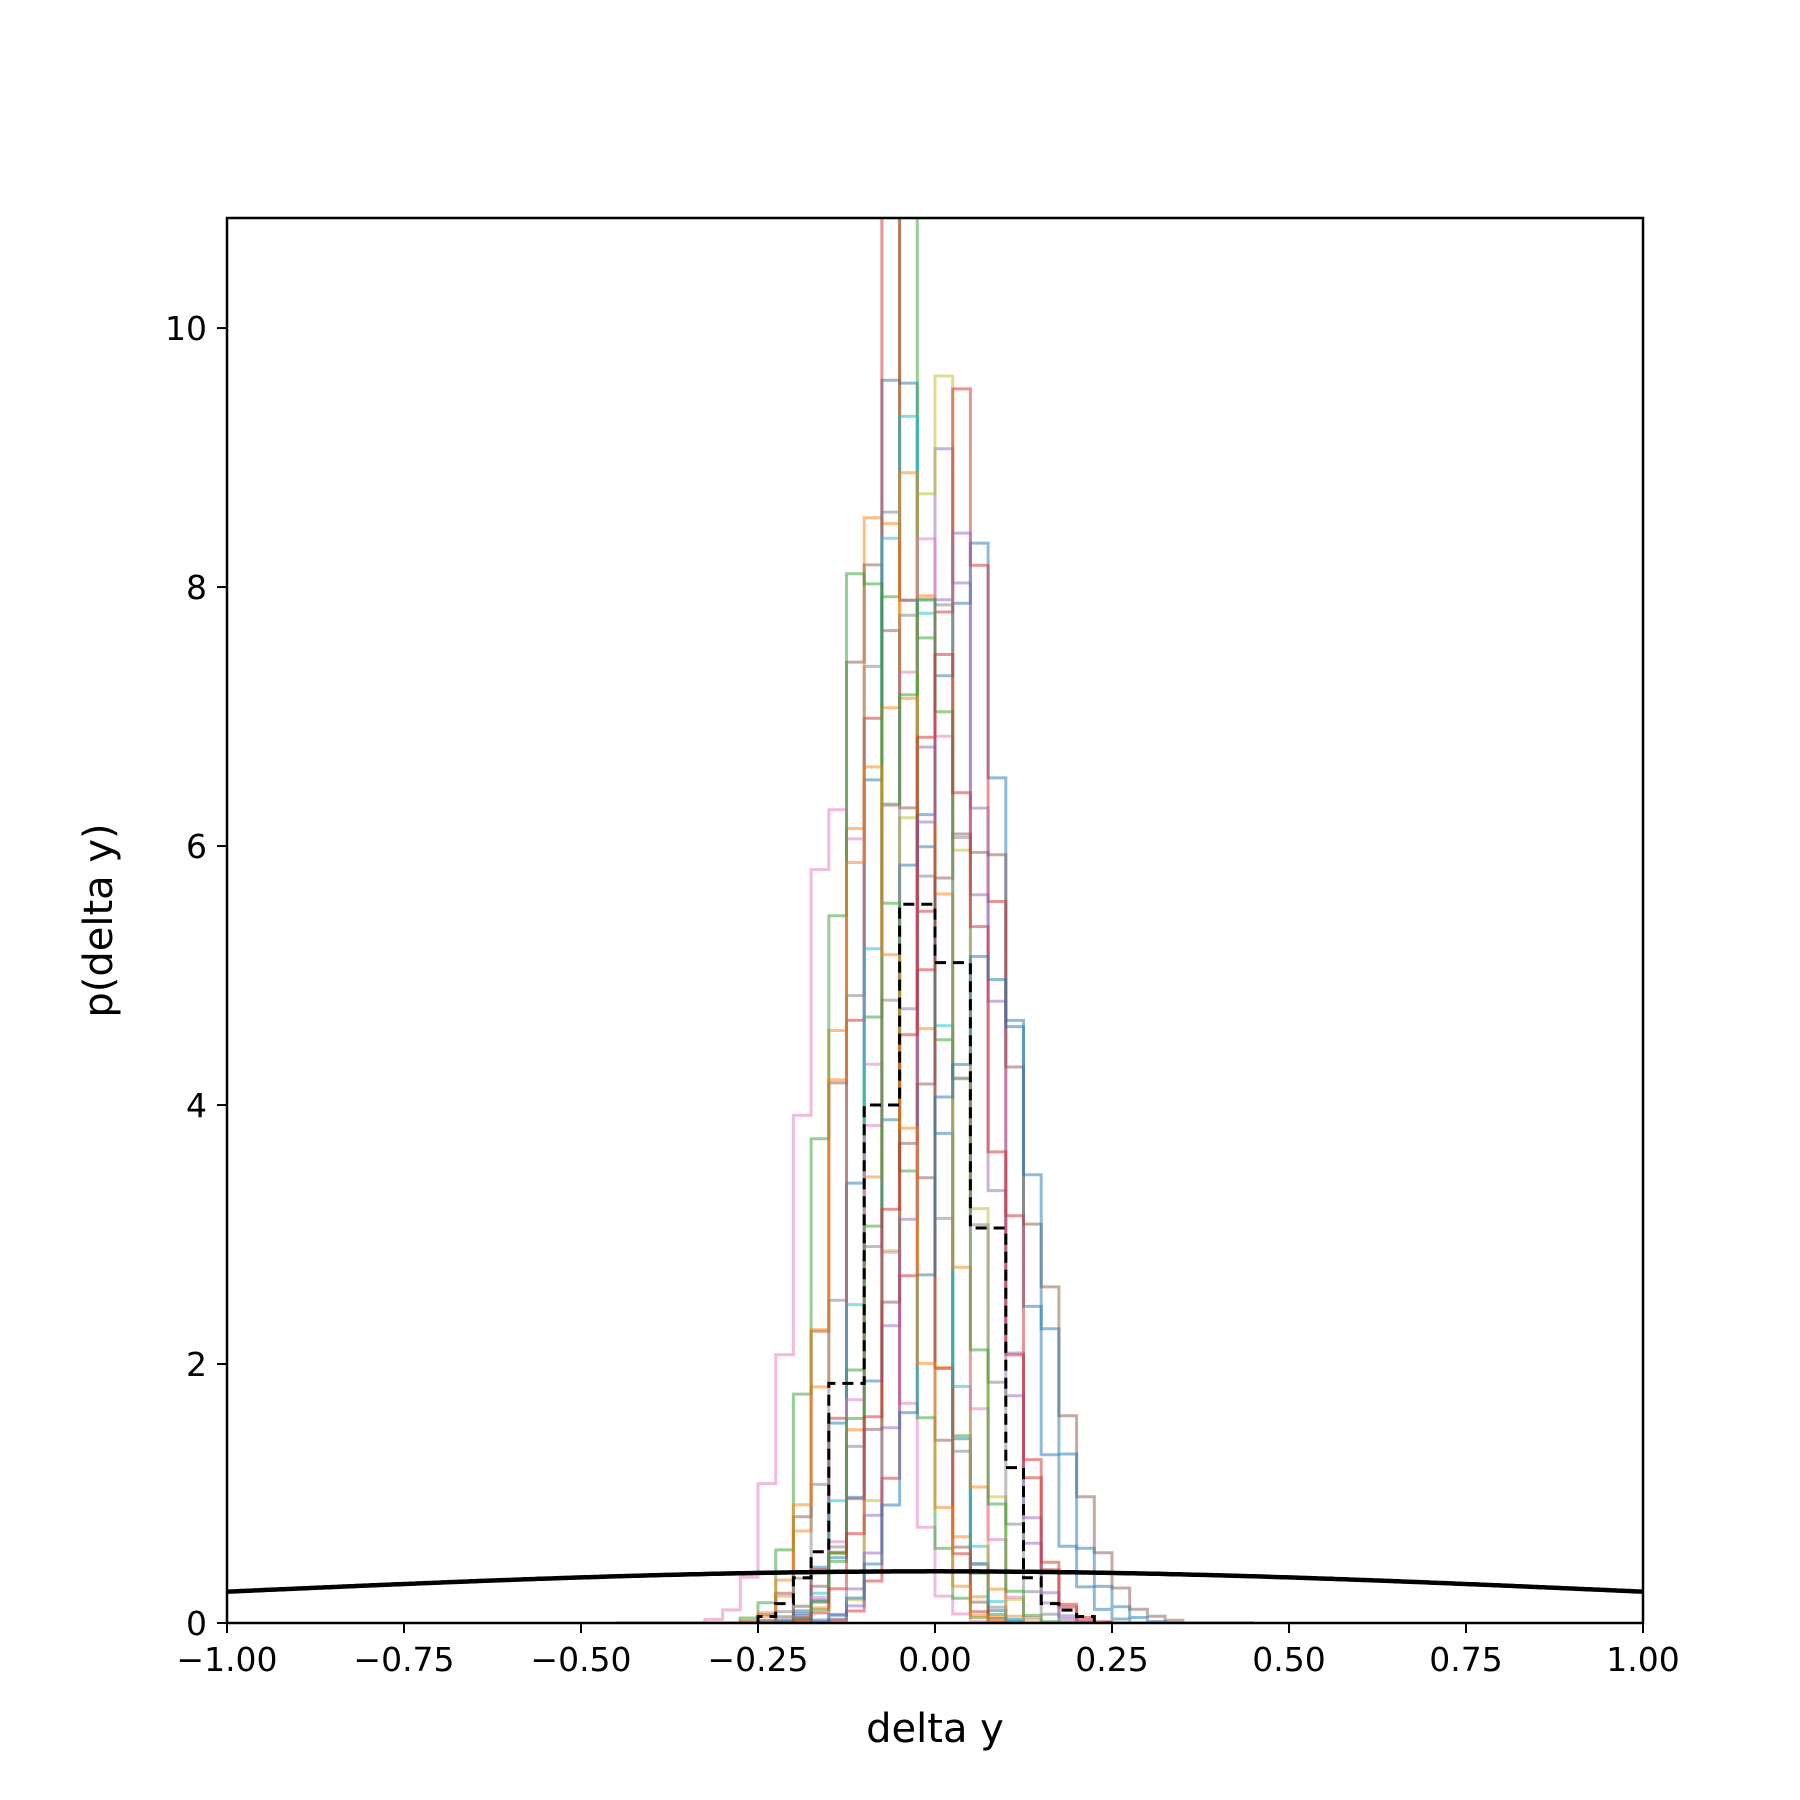 This screenshot has width=1800, height=1800. What do you see at coordinates (934, 1659) in the screenshot?
I see `x-tick-label: 0.00` at bounding box center [934, 1659].